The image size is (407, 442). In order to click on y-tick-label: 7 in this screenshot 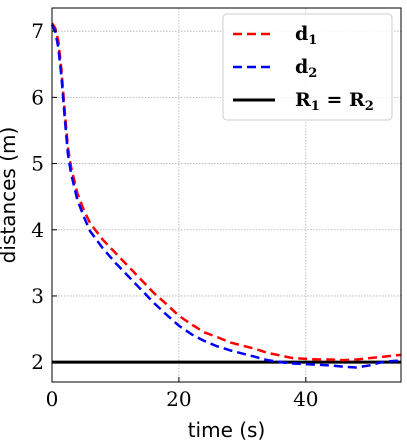, I will do `click(37, 31)`.